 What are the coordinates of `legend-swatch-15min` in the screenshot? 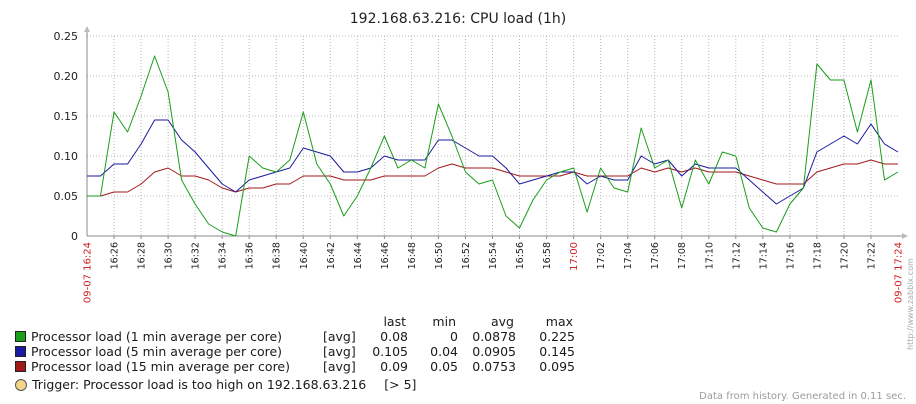 It's located at (20, 366).